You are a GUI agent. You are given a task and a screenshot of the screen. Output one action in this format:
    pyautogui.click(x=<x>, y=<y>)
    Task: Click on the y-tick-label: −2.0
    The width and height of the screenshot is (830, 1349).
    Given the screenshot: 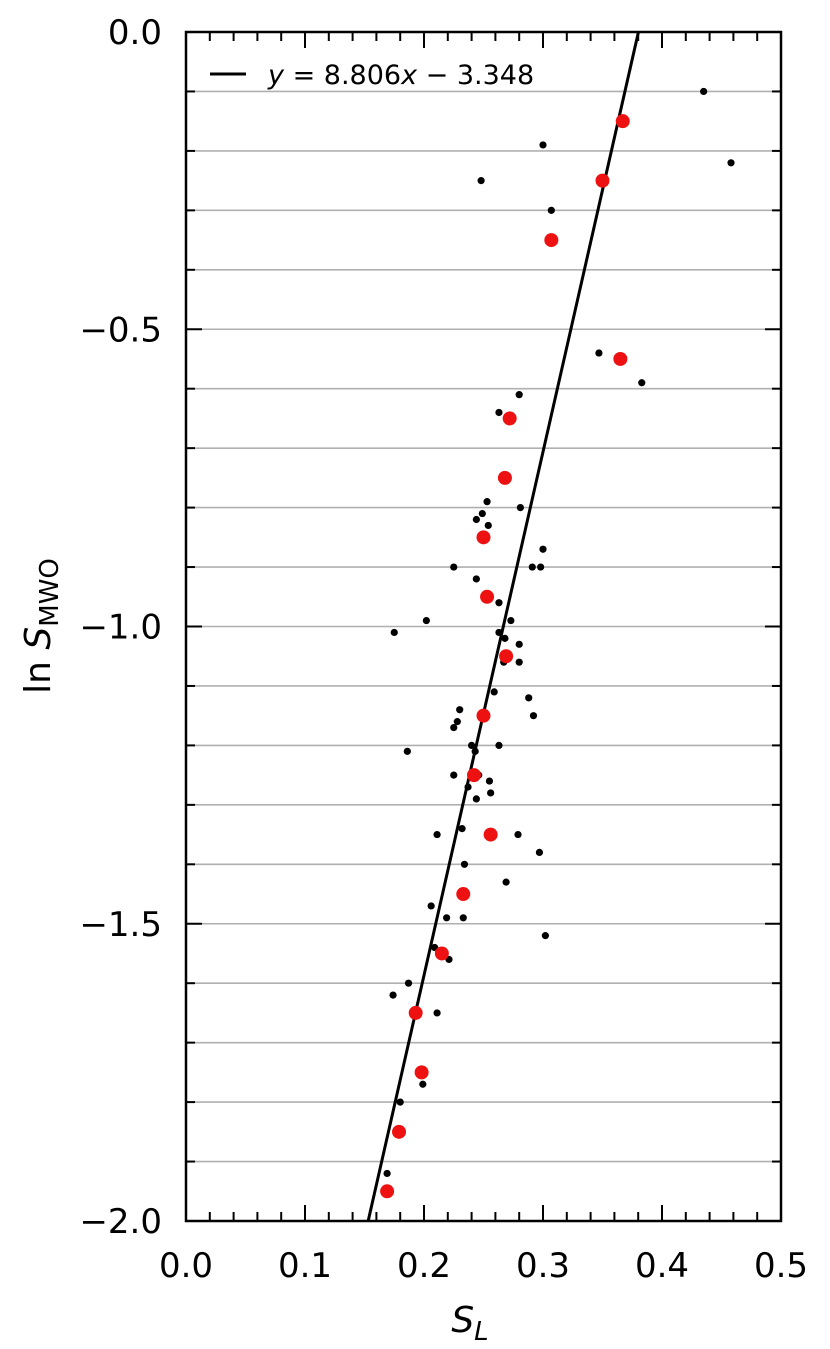 What is the action you would take?
    pyautogui.click(x=120, y=1222)
    